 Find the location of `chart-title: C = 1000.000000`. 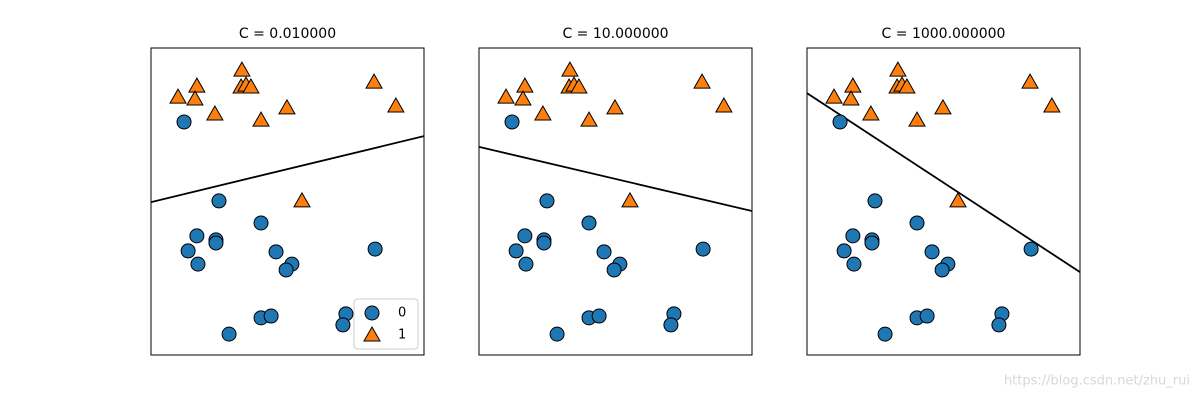

chart-title: C = 1000.000000 is located at coordinates (944, 34).